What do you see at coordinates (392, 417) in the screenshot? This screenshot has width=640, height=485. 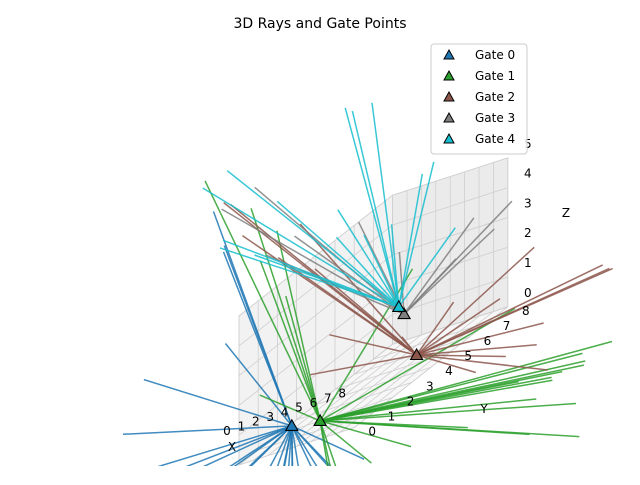 I see `y-tick-label: 1` at bounding box center [392, 417].